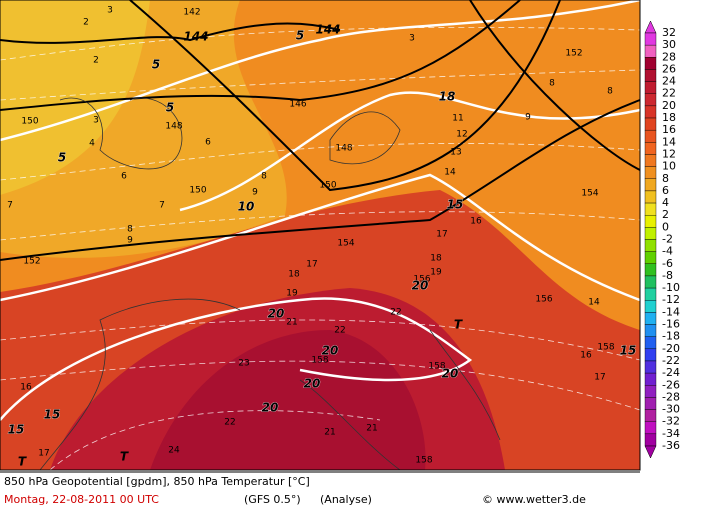  What do you see at coordinates (191, 13) in the screenshot?
I see `map-label: 142` at bounding box center [191, 13].